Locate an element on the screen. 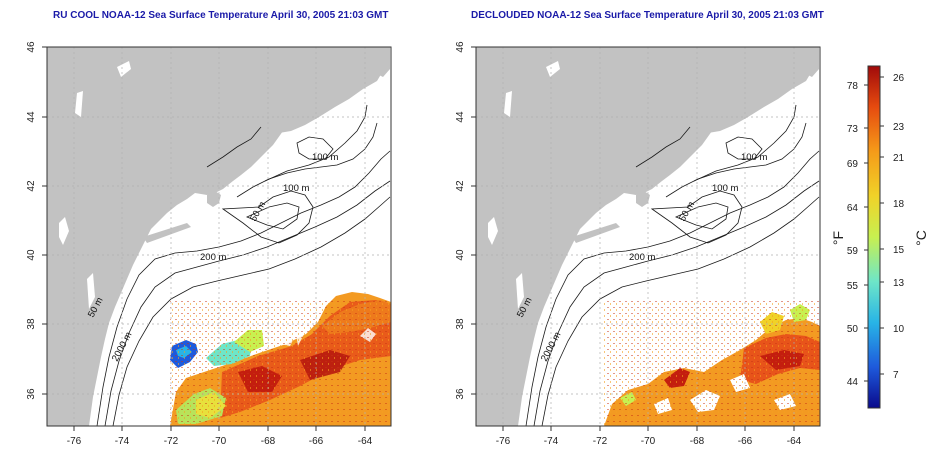 This screenshot has height=475, width=950. fahrenheit-axis-label: °F is located at coordinates (838, 238).